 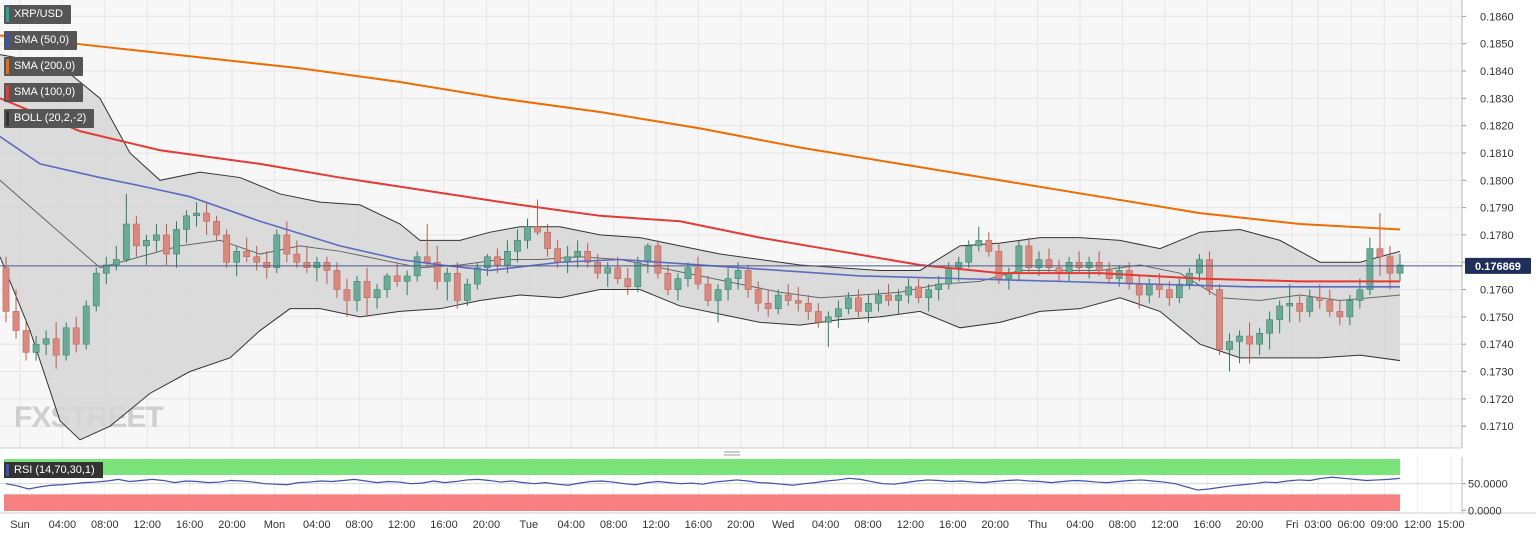 What do you see at coordinates (1498, 265) in the screenshot?
I see `current-price-tag` at bounding box center [1498, 265].